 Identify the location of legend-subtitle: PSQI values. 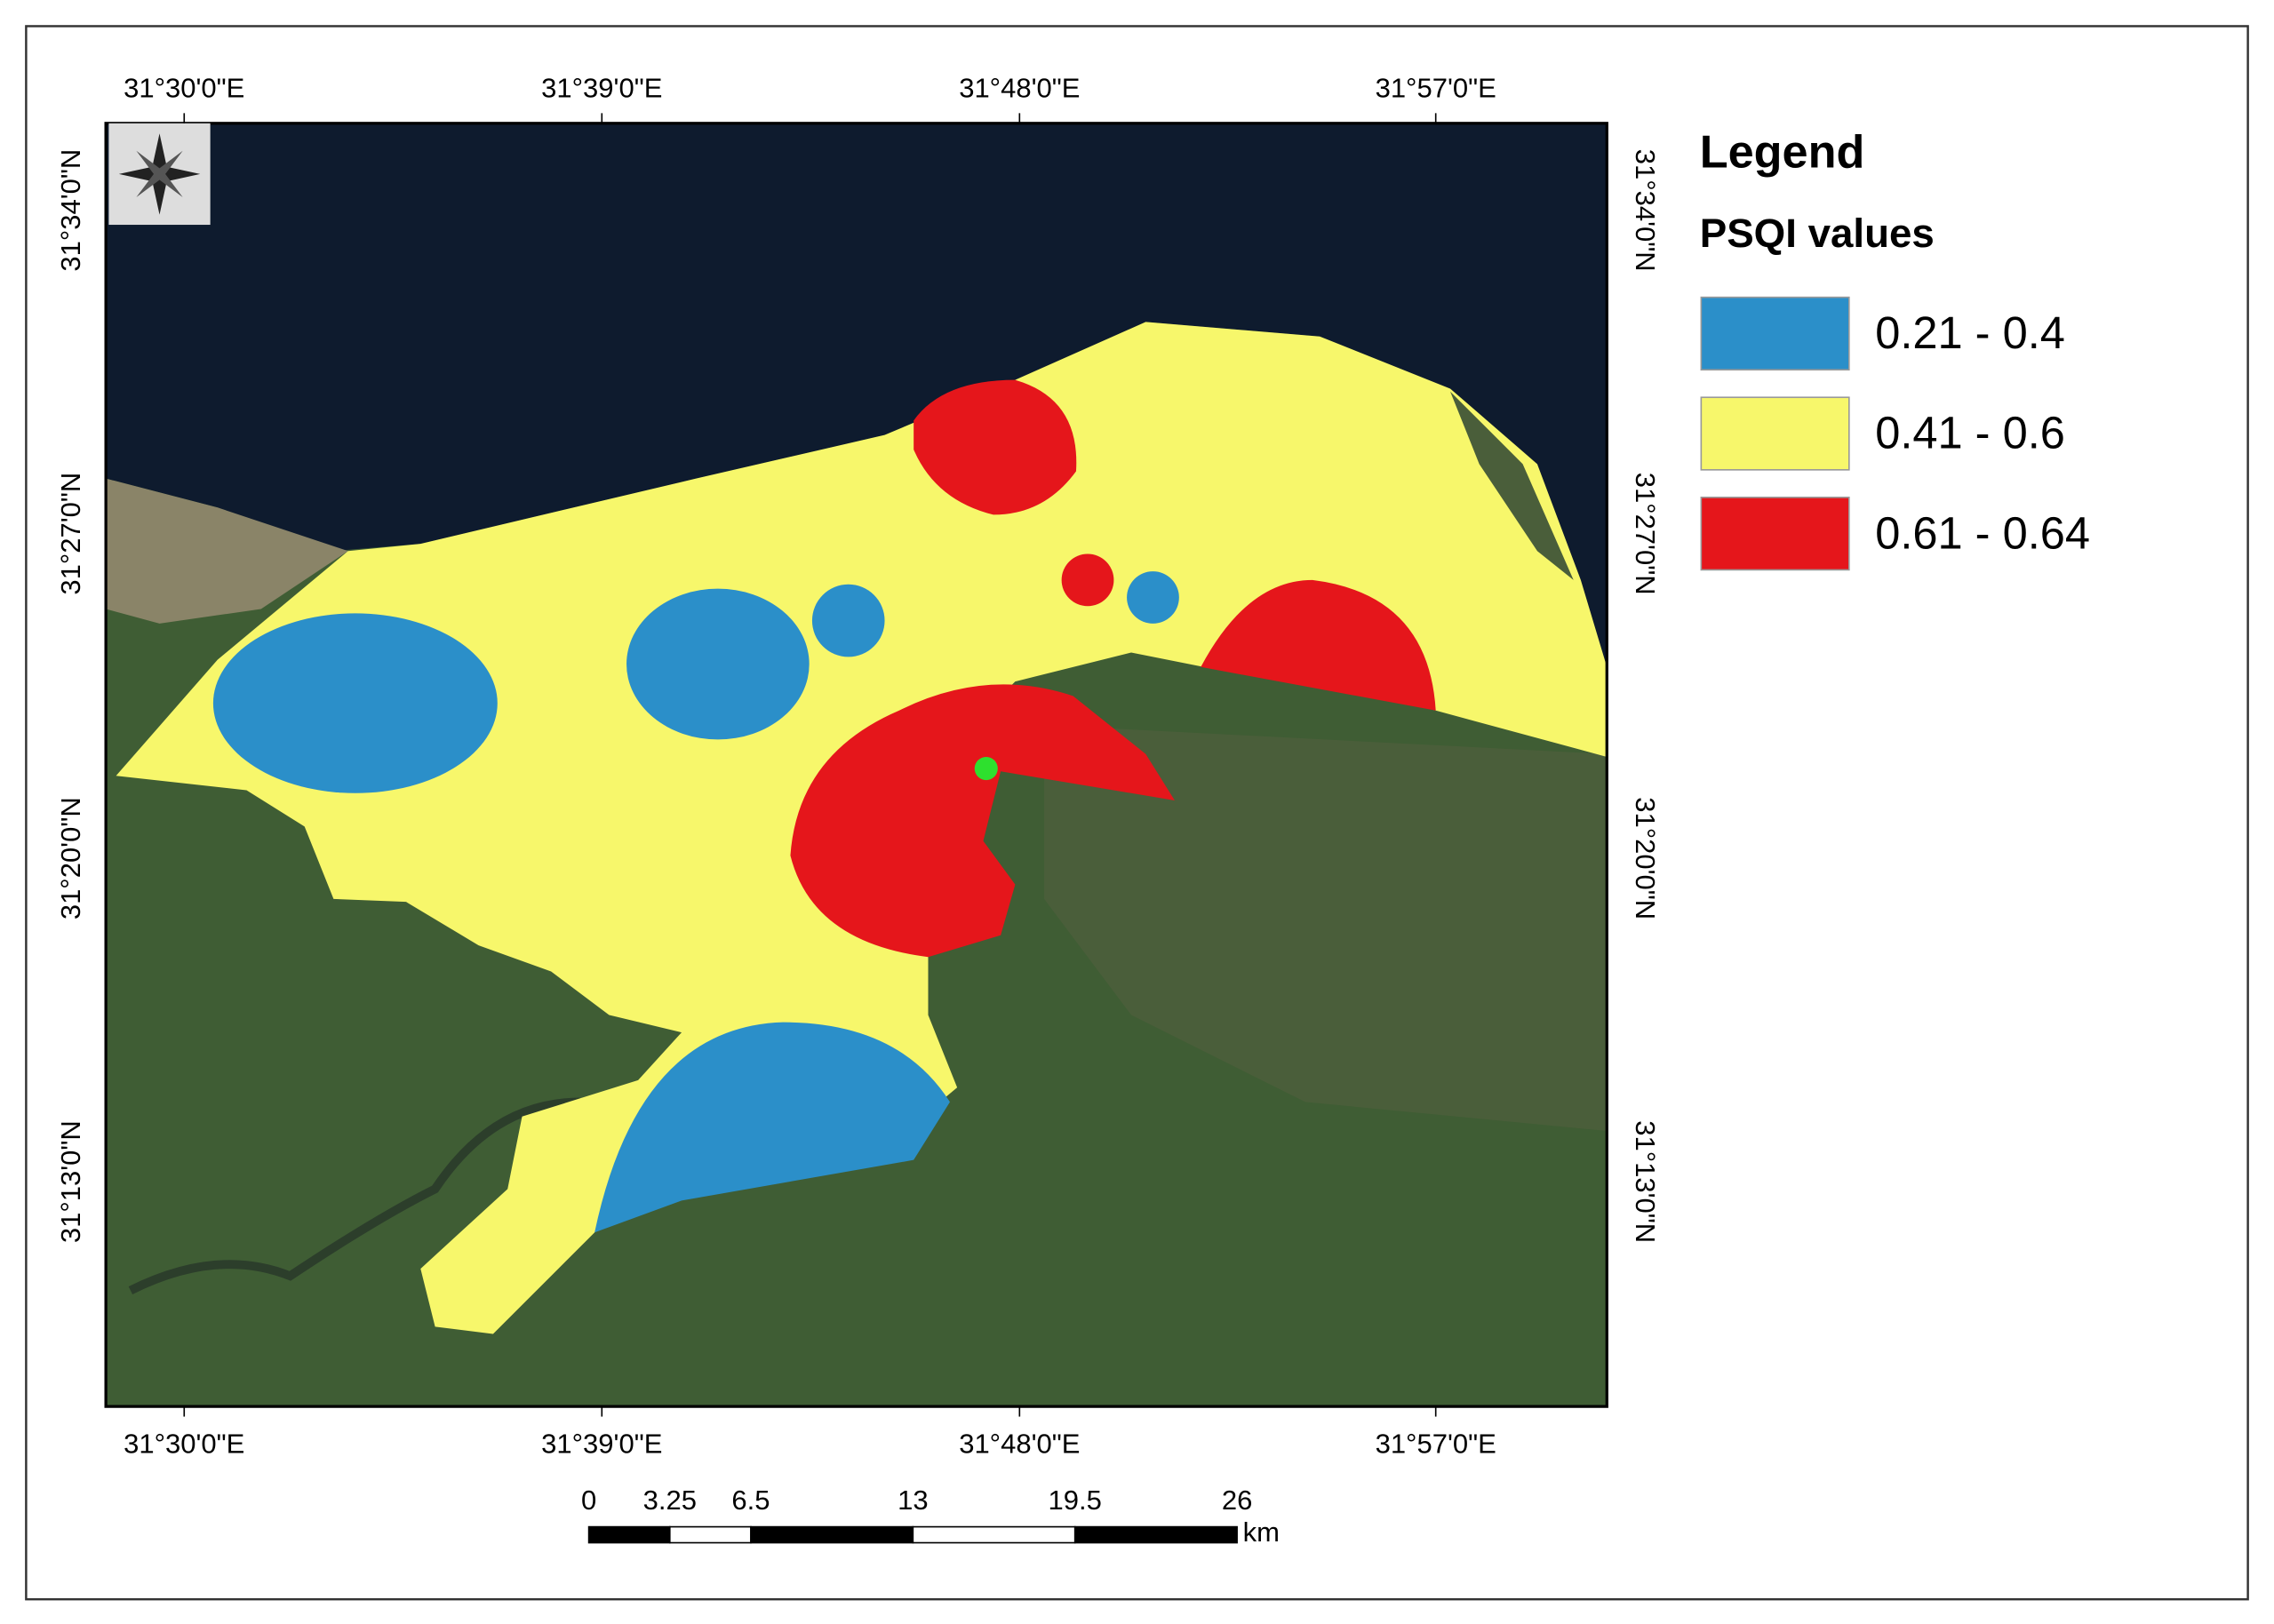
(1818, 234).